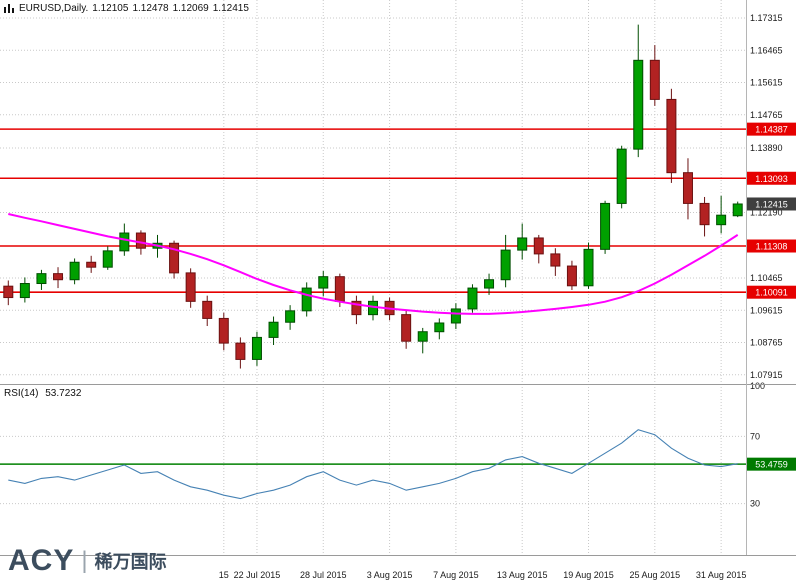 The image size is (796, 588). What do you see at coordinates (224, 575) in the screenshot?
I see `date-axis-label: 15` at bounding box center [224, 575].